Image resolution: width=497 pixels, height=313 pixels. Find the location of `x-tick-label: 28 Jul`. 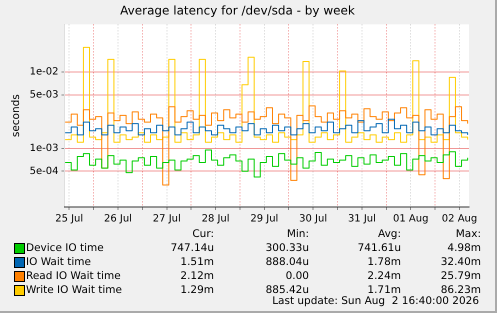

x-tick-label: 28 Jul is located at coordinates (216, 219).